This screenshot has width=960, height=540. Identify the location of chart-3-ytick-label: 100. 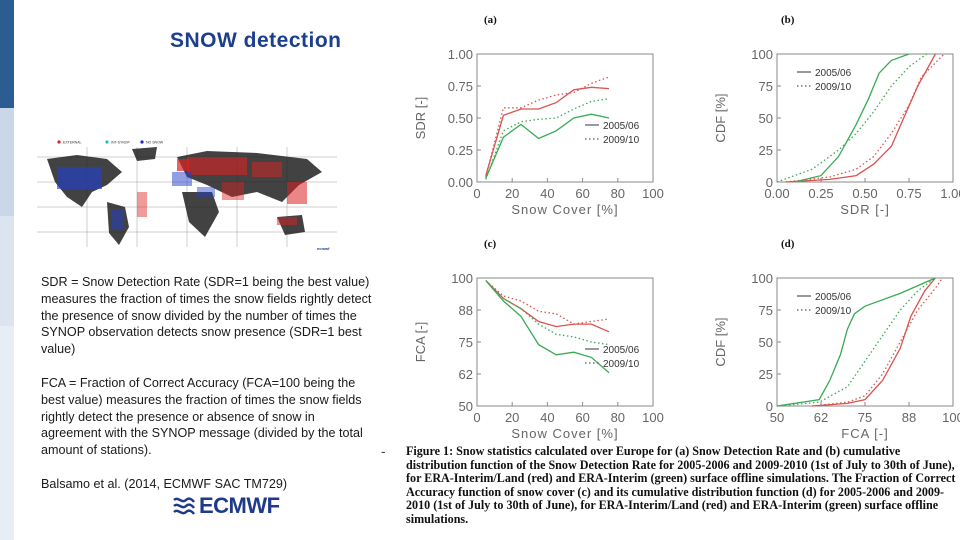
(762, 278).